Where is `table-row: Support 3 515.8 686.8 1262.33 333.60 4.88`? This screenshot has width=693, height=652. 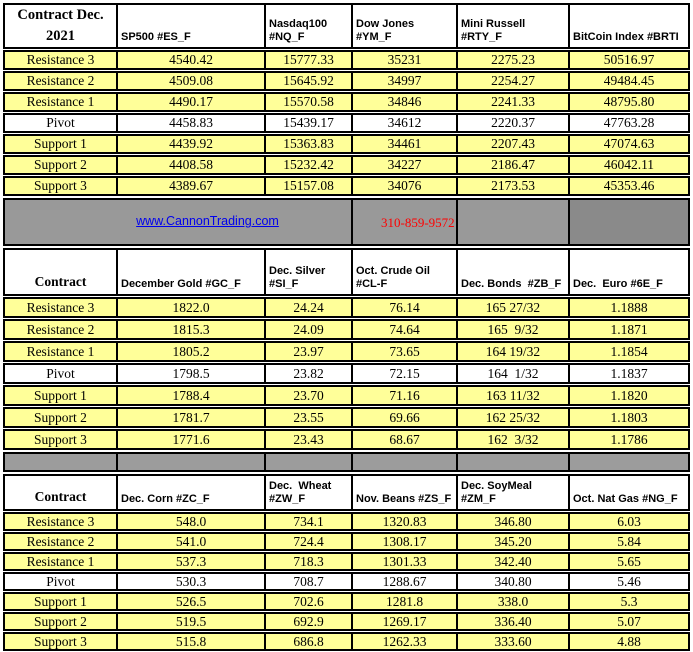
table-row: Support 3 515.8 686.8 1262.33 333.60 4.88 is located at coordinates (346, 642).